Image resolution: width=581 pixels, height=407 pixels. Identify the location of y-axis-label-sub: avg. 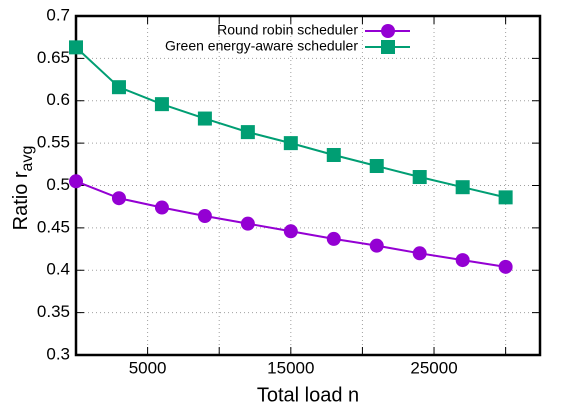
(27, 159).